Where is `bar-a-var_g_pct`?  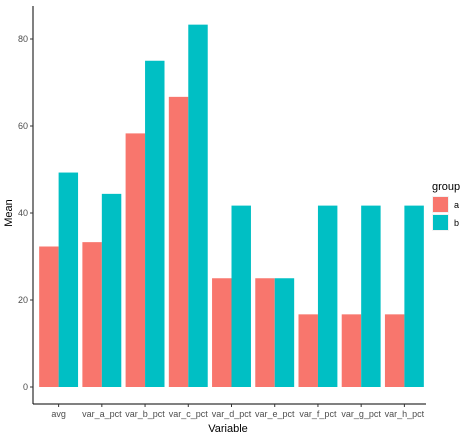
bar-a-var_g_pct is located at coordinates (351, 350).